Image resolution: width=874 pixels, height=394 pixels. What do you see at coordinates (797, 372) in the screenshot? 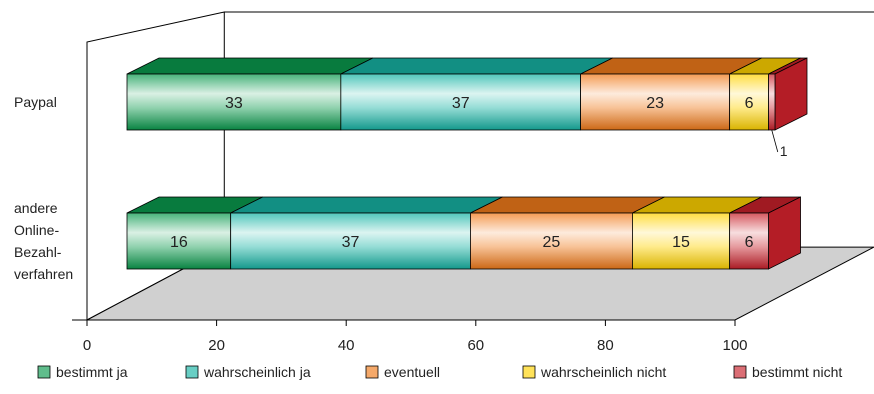
I see `legend-label: bestimmt nicht` at bounding box center [797, 372].